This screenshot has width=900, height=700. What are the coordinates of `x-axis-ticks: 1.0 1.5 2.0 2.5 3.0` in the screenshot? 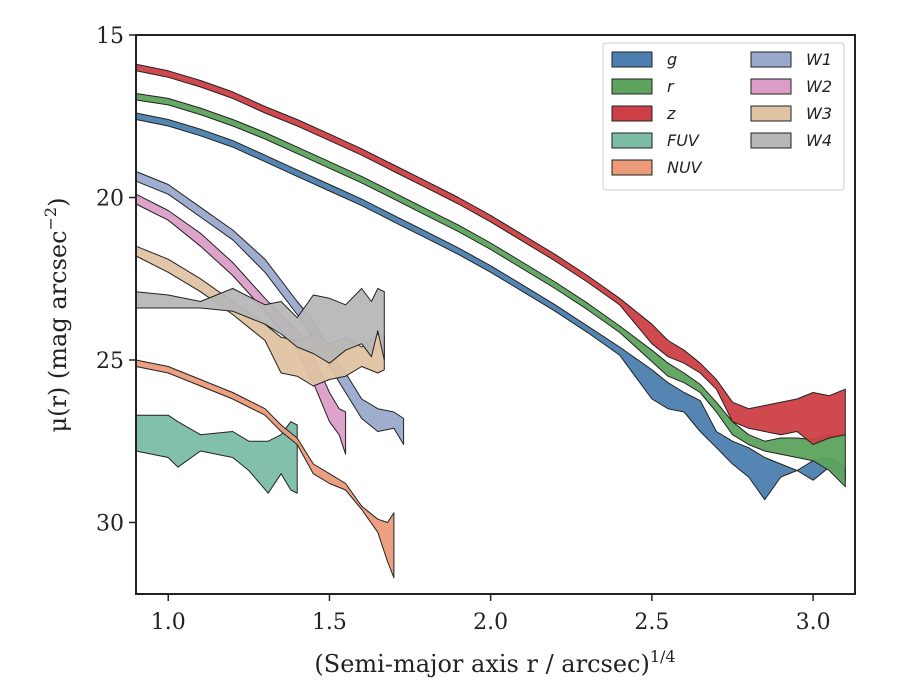 It's located at (491, 614).